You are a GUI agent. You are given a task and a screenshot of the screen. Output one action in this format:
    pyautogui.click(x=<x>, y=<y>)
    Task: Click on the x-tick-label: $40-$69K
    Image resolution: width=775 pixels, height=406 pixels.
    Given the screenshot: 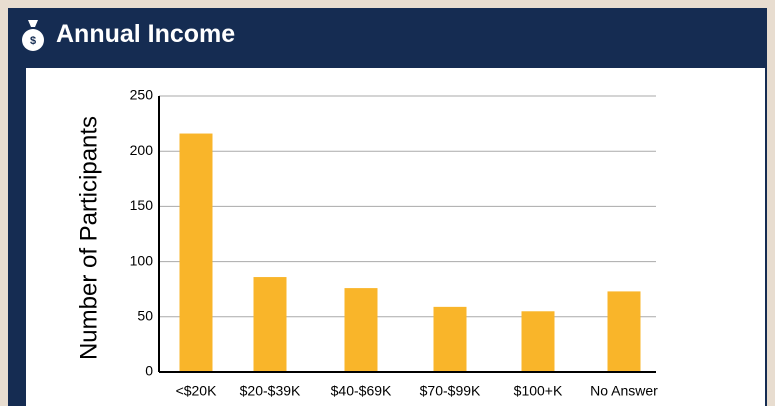 What is the action you would take?
    pyautogui.click(x=361, y=391)
    